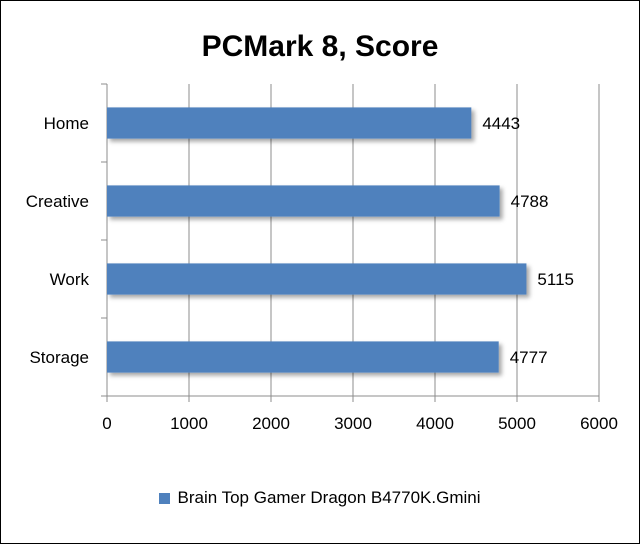  I want to click on category-label: Storage, so click(59, 357).